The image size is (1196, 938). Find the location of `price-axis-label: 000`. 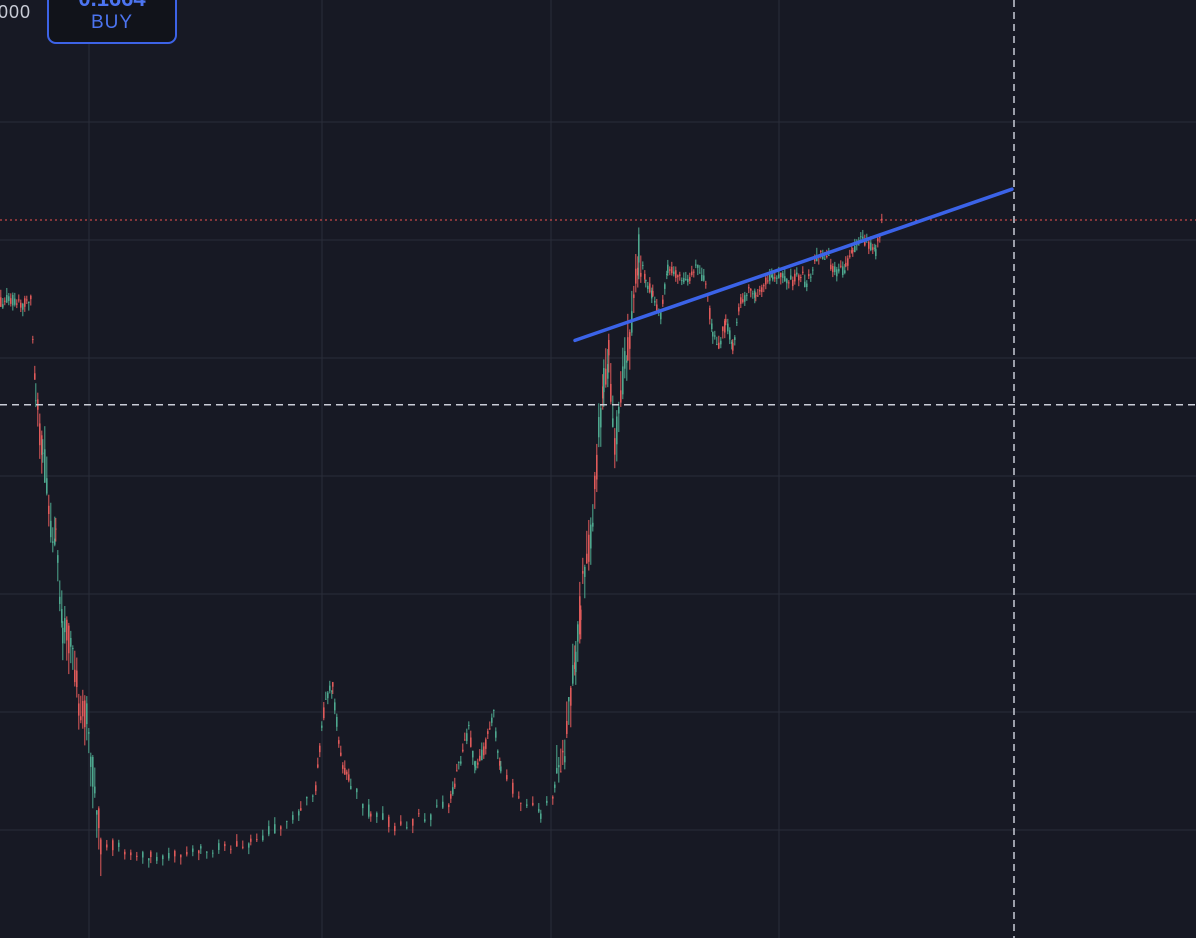

price-axis-label: 000 is located at coordinates (16, 12).